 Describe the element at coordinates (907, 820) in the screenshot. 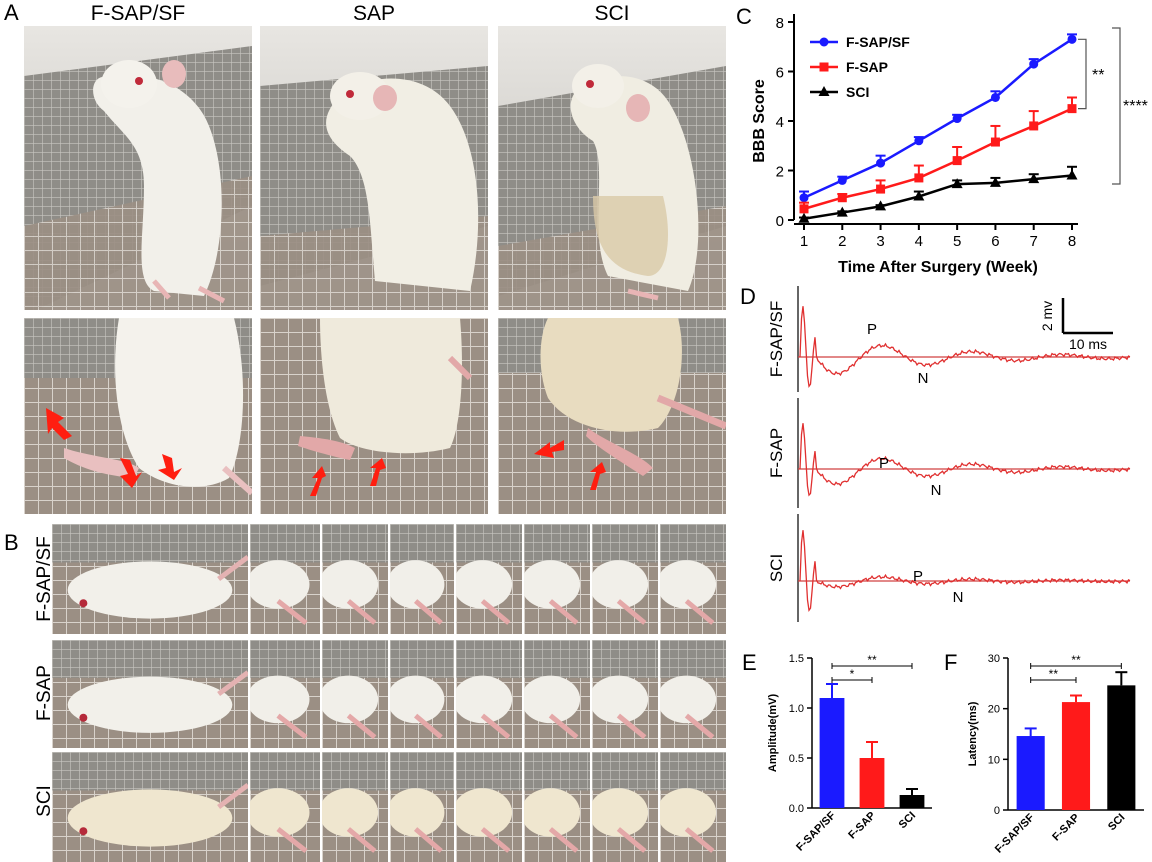

I see `x-tick-label: SCI` at that location.